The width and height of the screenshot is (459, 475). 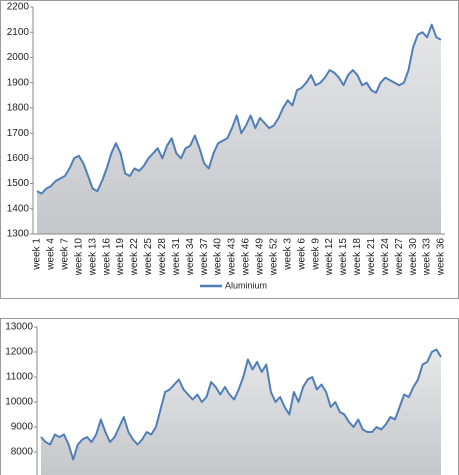 I want to click on y-tick-label: 1500, so click(x=18, y=183).